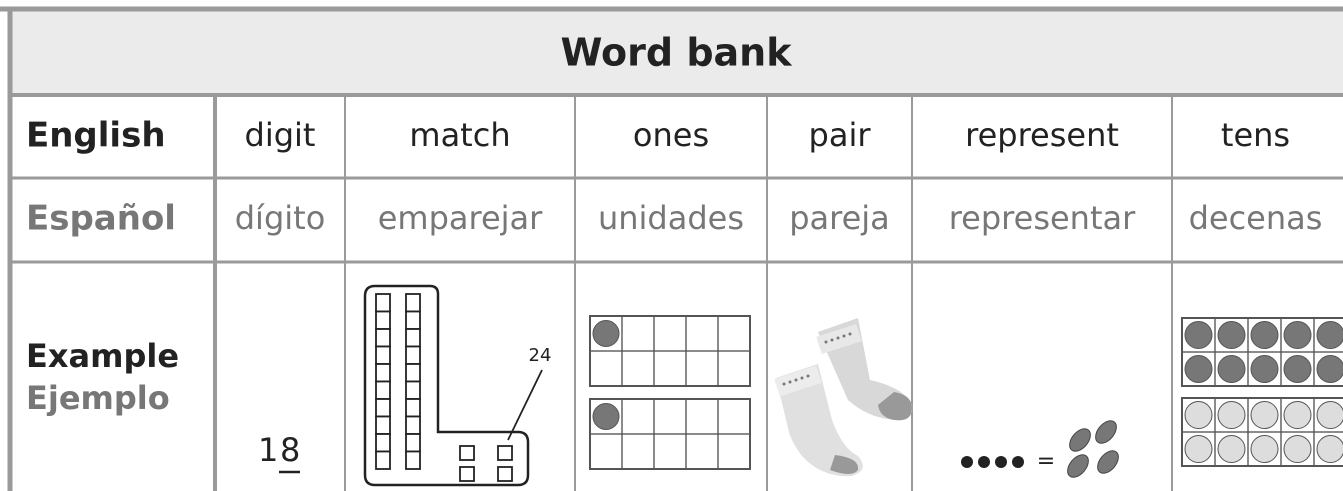  I want to click on row-label: English, so click(96, 136).